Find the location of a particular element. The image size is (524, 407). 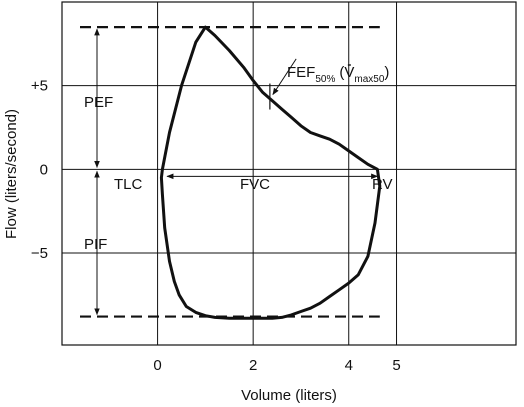

pif-label: PIF is located at coordinates (95, 244).